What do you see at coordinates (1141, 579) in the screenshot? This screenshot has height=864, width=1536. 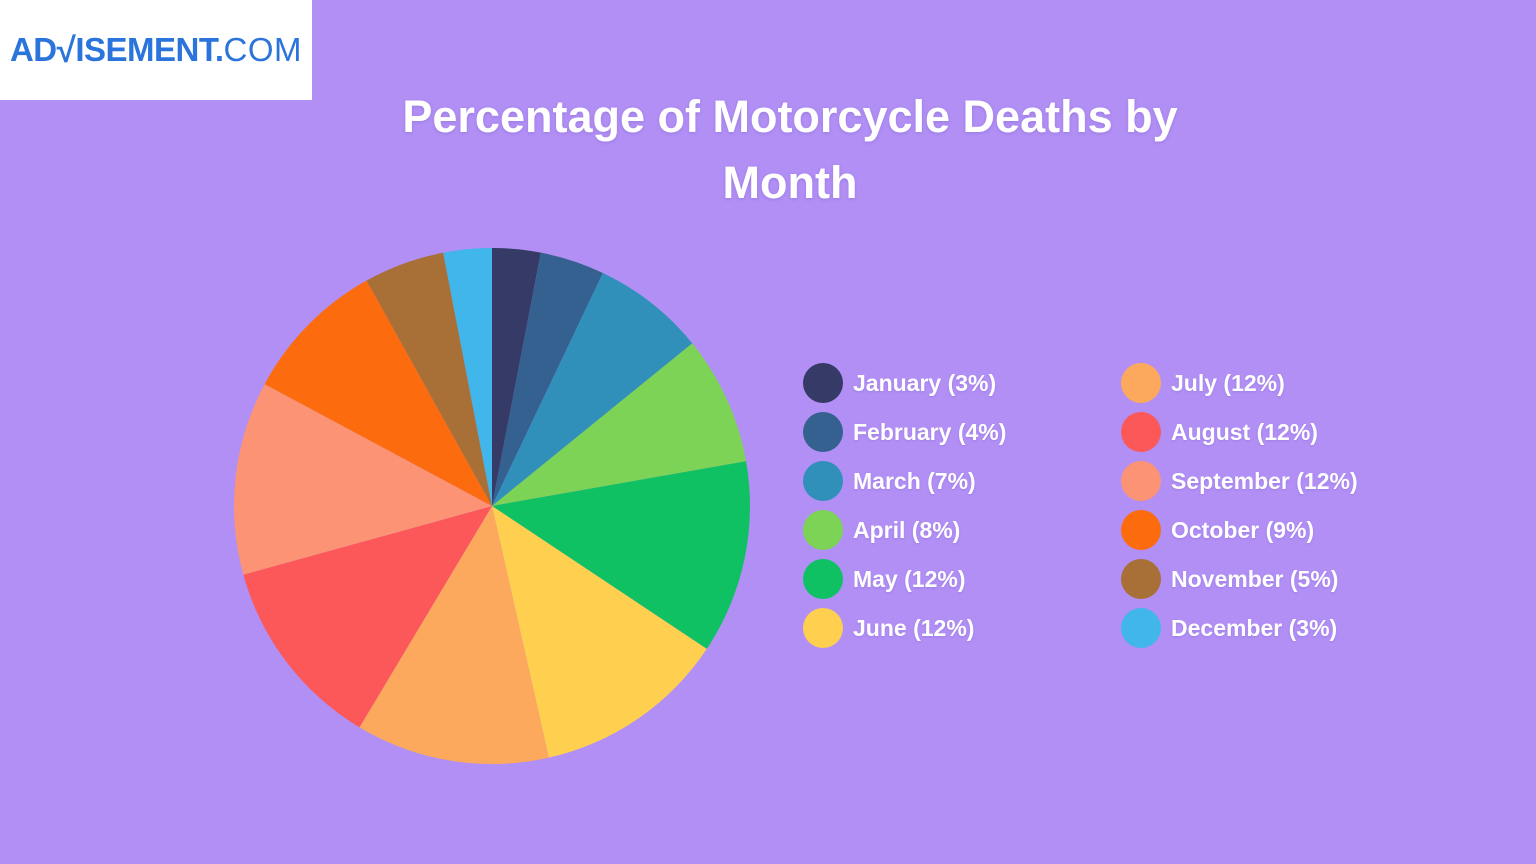 I see `legend-color-dot-november` at bounding box center [1141, 579].